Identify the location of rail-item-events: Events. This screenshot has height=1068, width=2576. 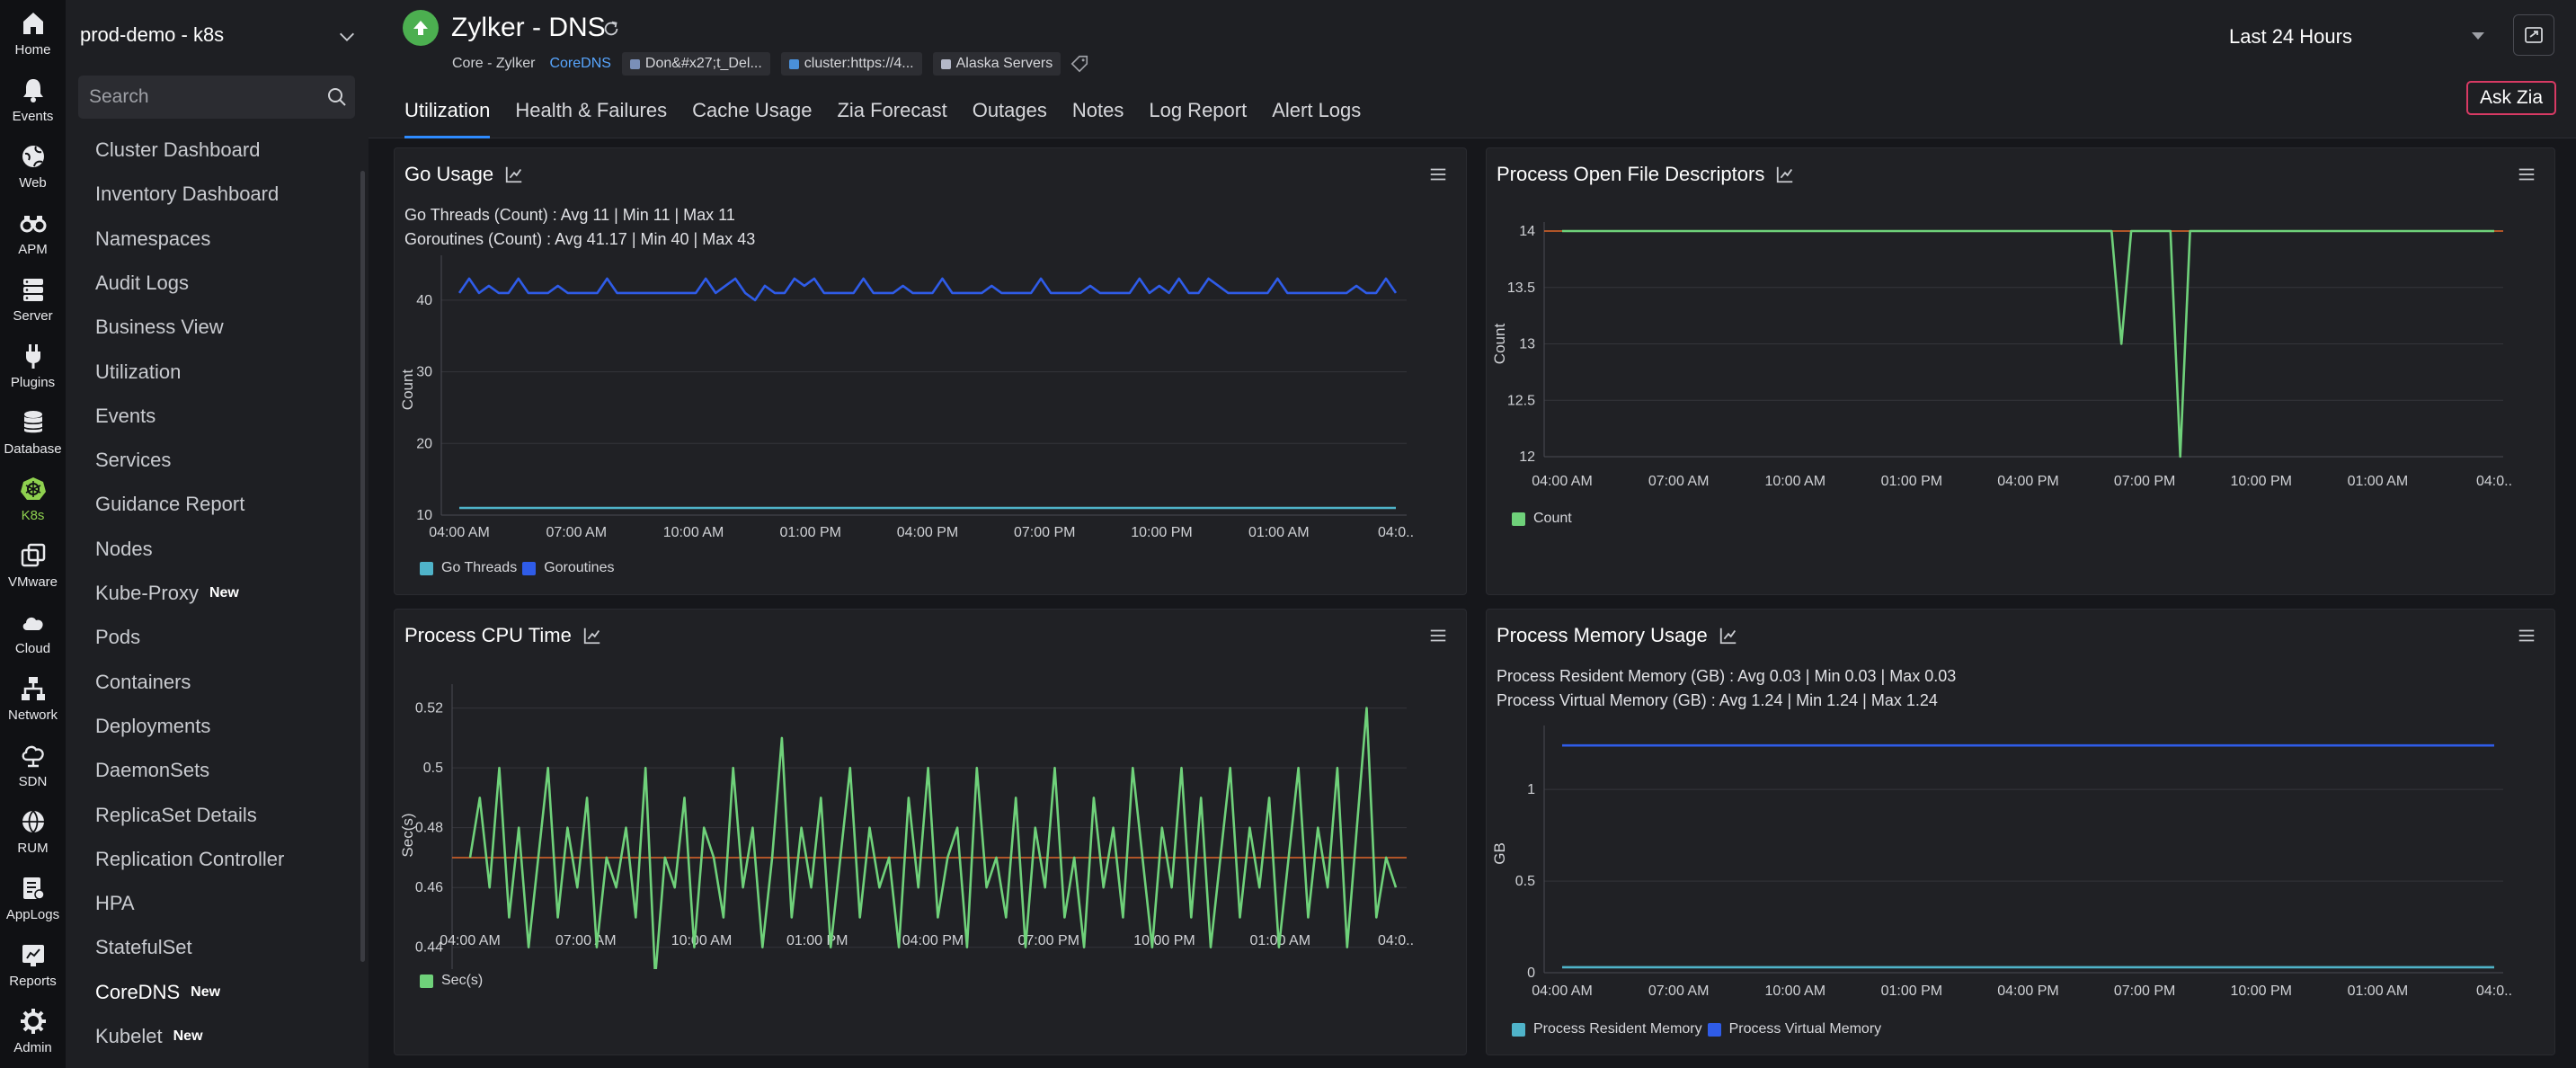
(33, 100).